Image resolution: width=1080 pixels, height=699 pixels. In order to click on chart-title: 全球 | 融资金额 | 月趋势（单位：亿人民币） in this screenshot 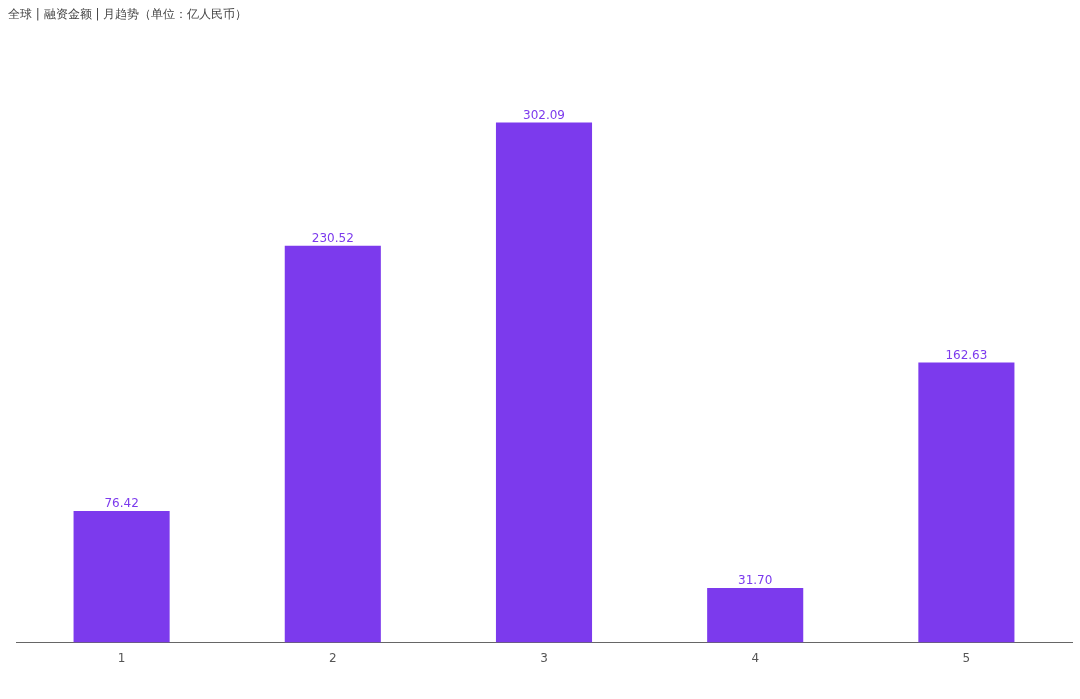, I will do `click(128, 14)`.